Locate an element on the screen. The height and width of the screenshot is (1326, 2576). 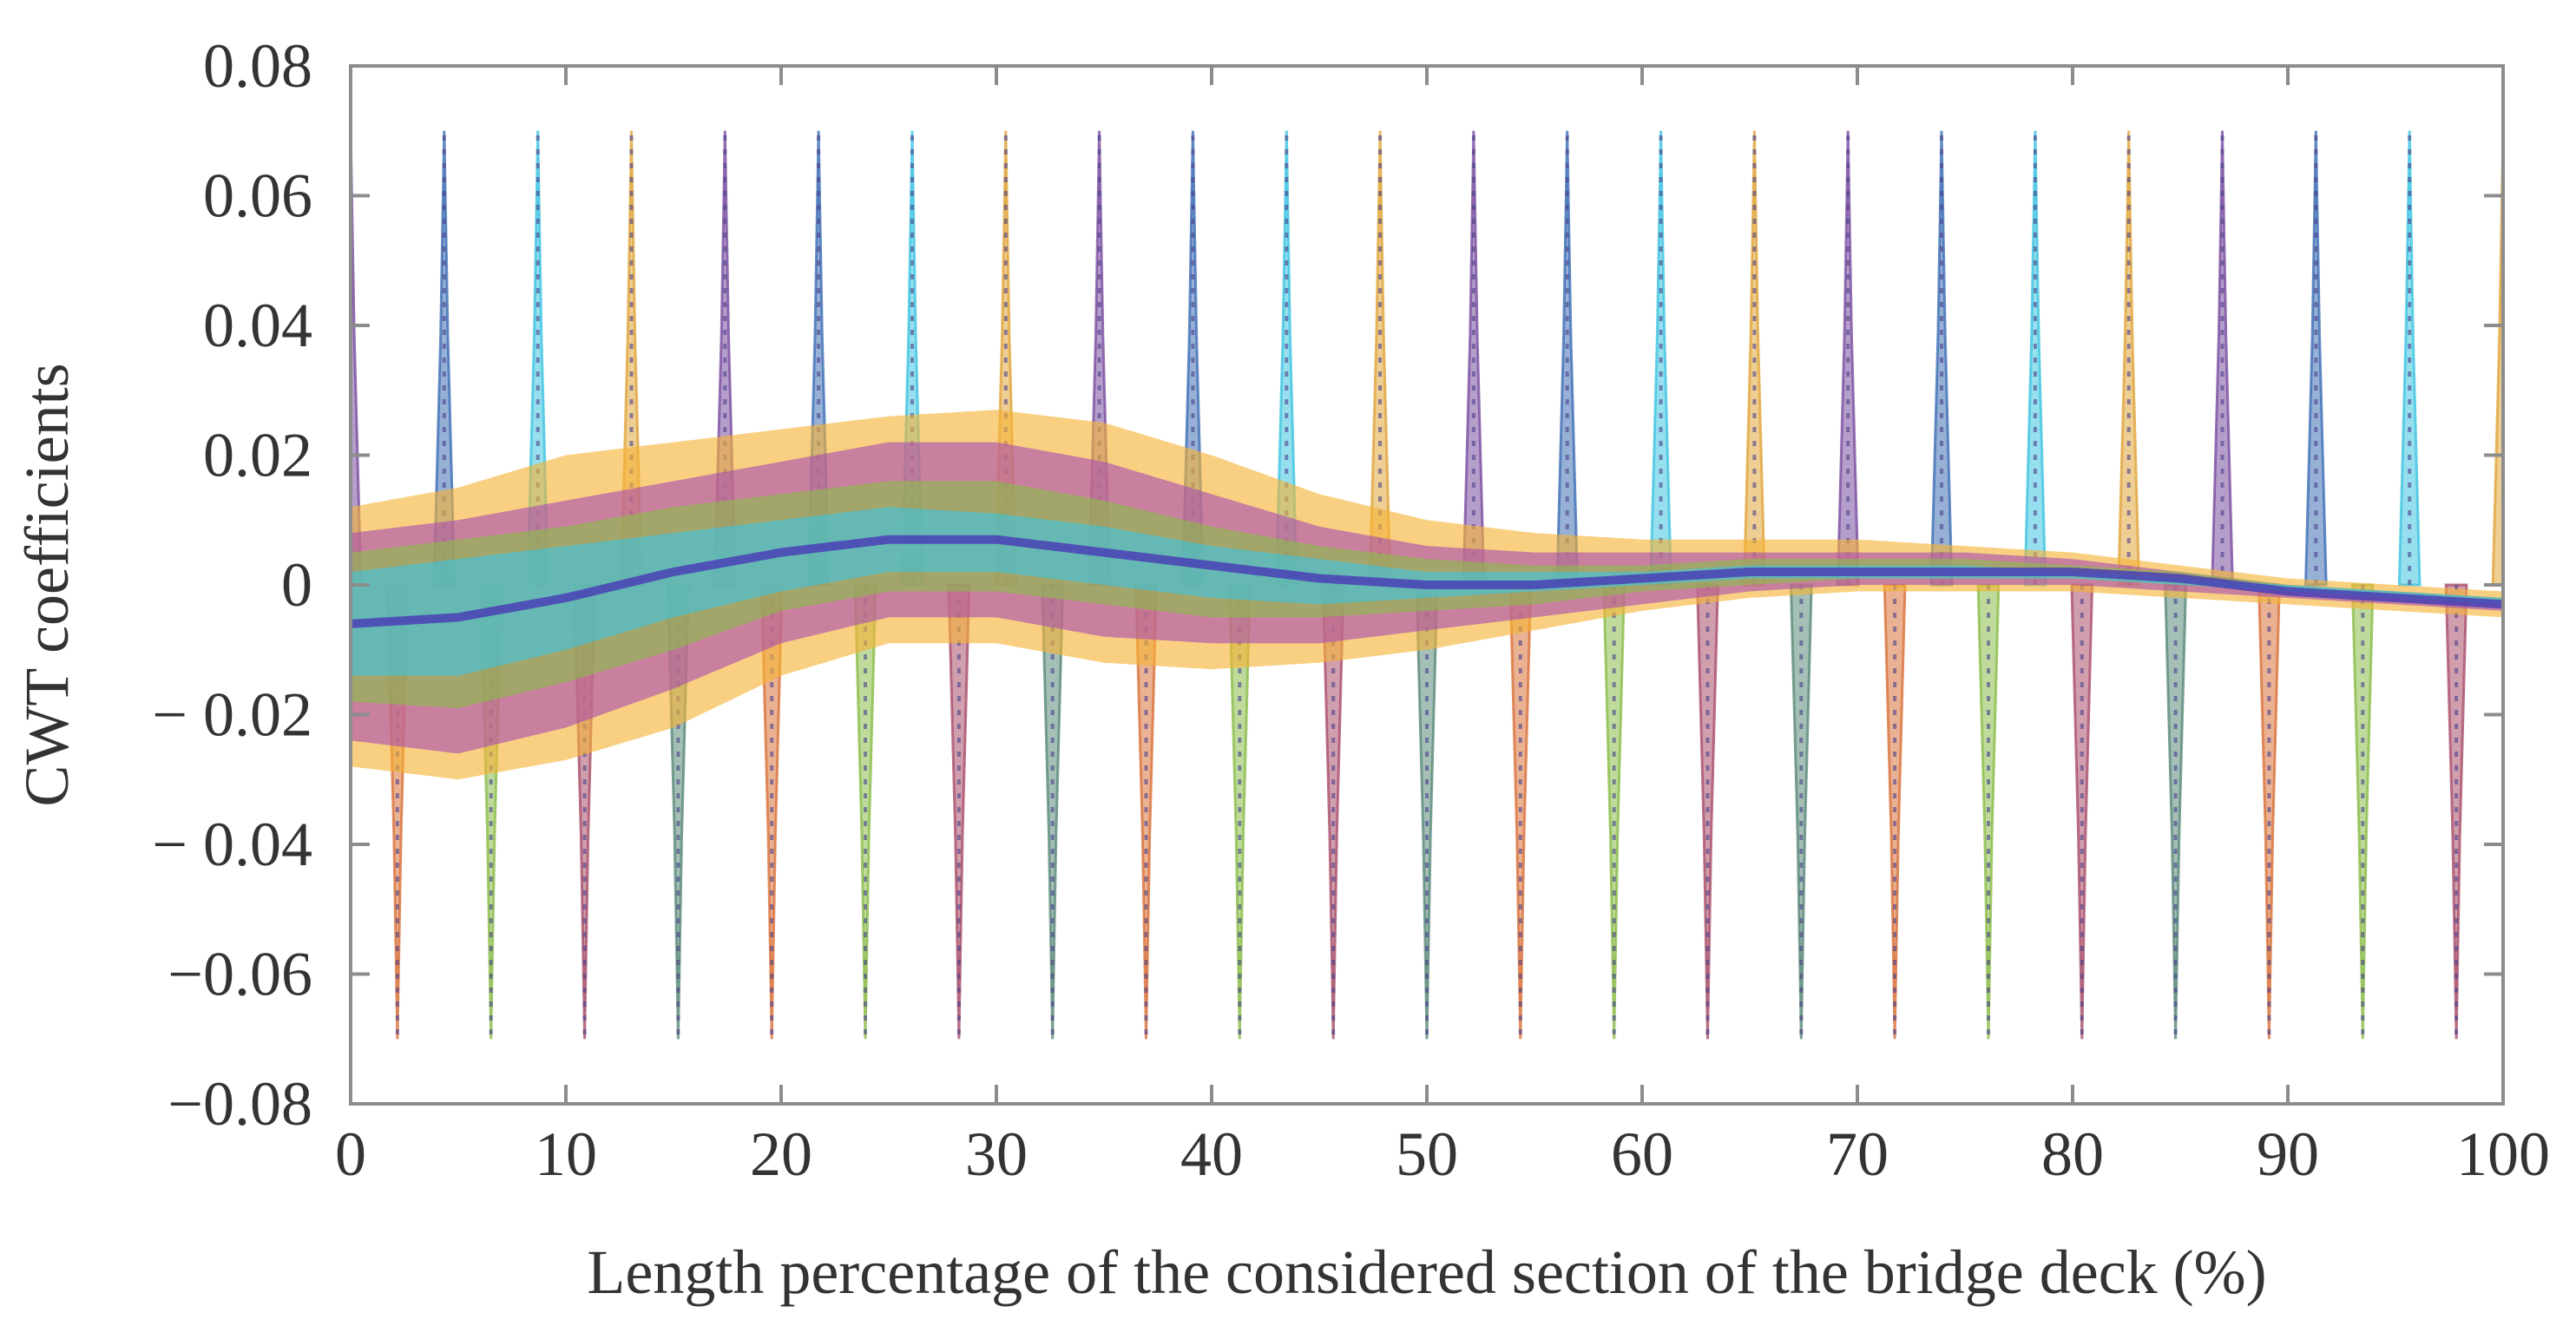
y-tick-label: − 0.04 is located at coordinates (232, 844).